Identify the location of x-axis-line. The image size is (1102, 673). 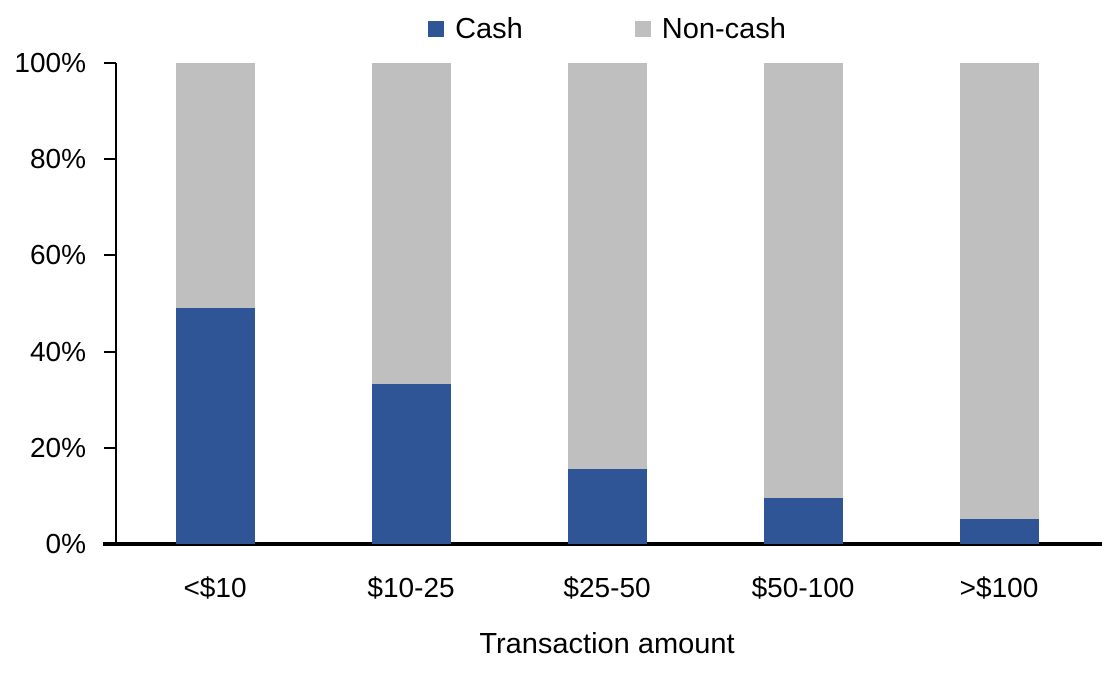
(602, 544).